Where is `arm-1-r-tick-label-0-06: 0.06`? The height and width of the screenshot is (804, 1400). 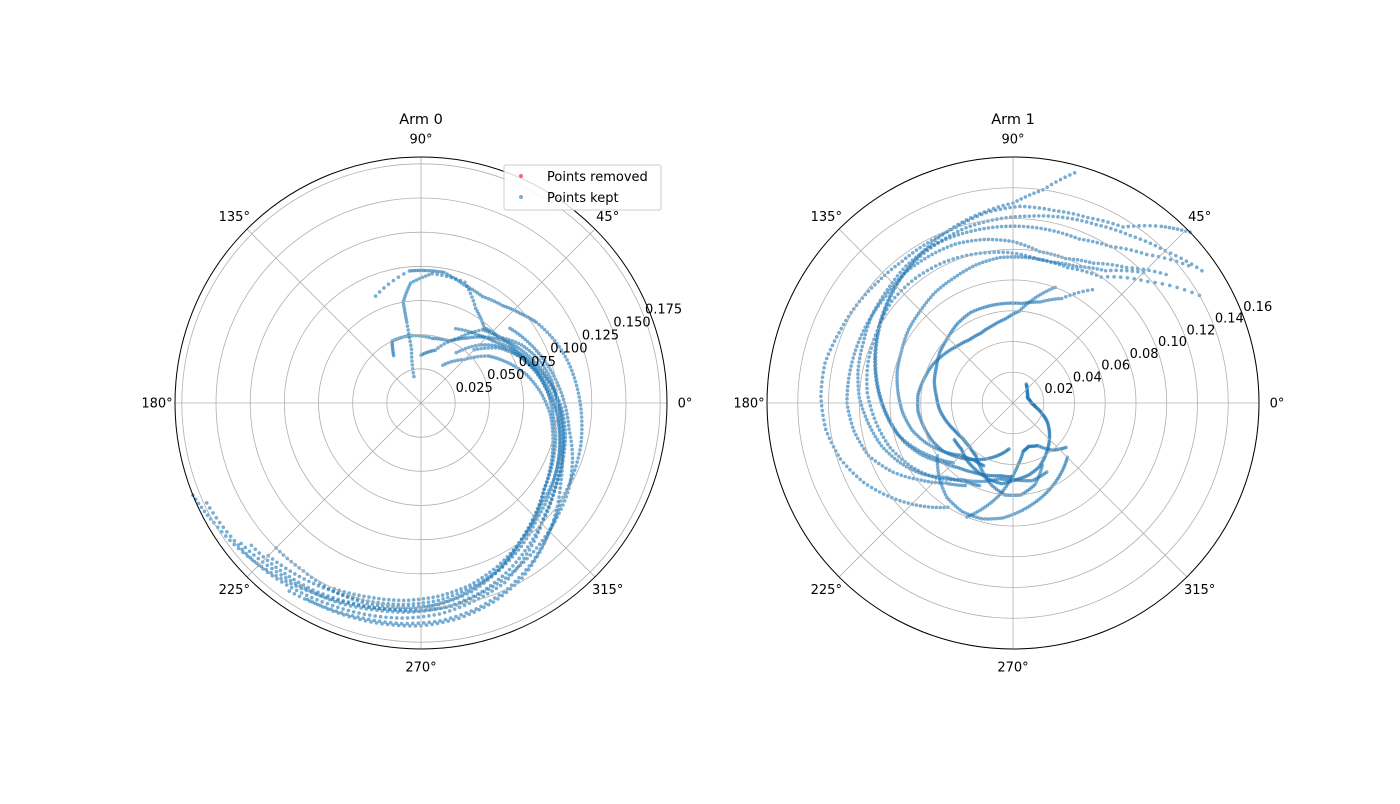 arm-1-r-tick-label-0-06: 0.06 is located at coordinates (1115, 366).